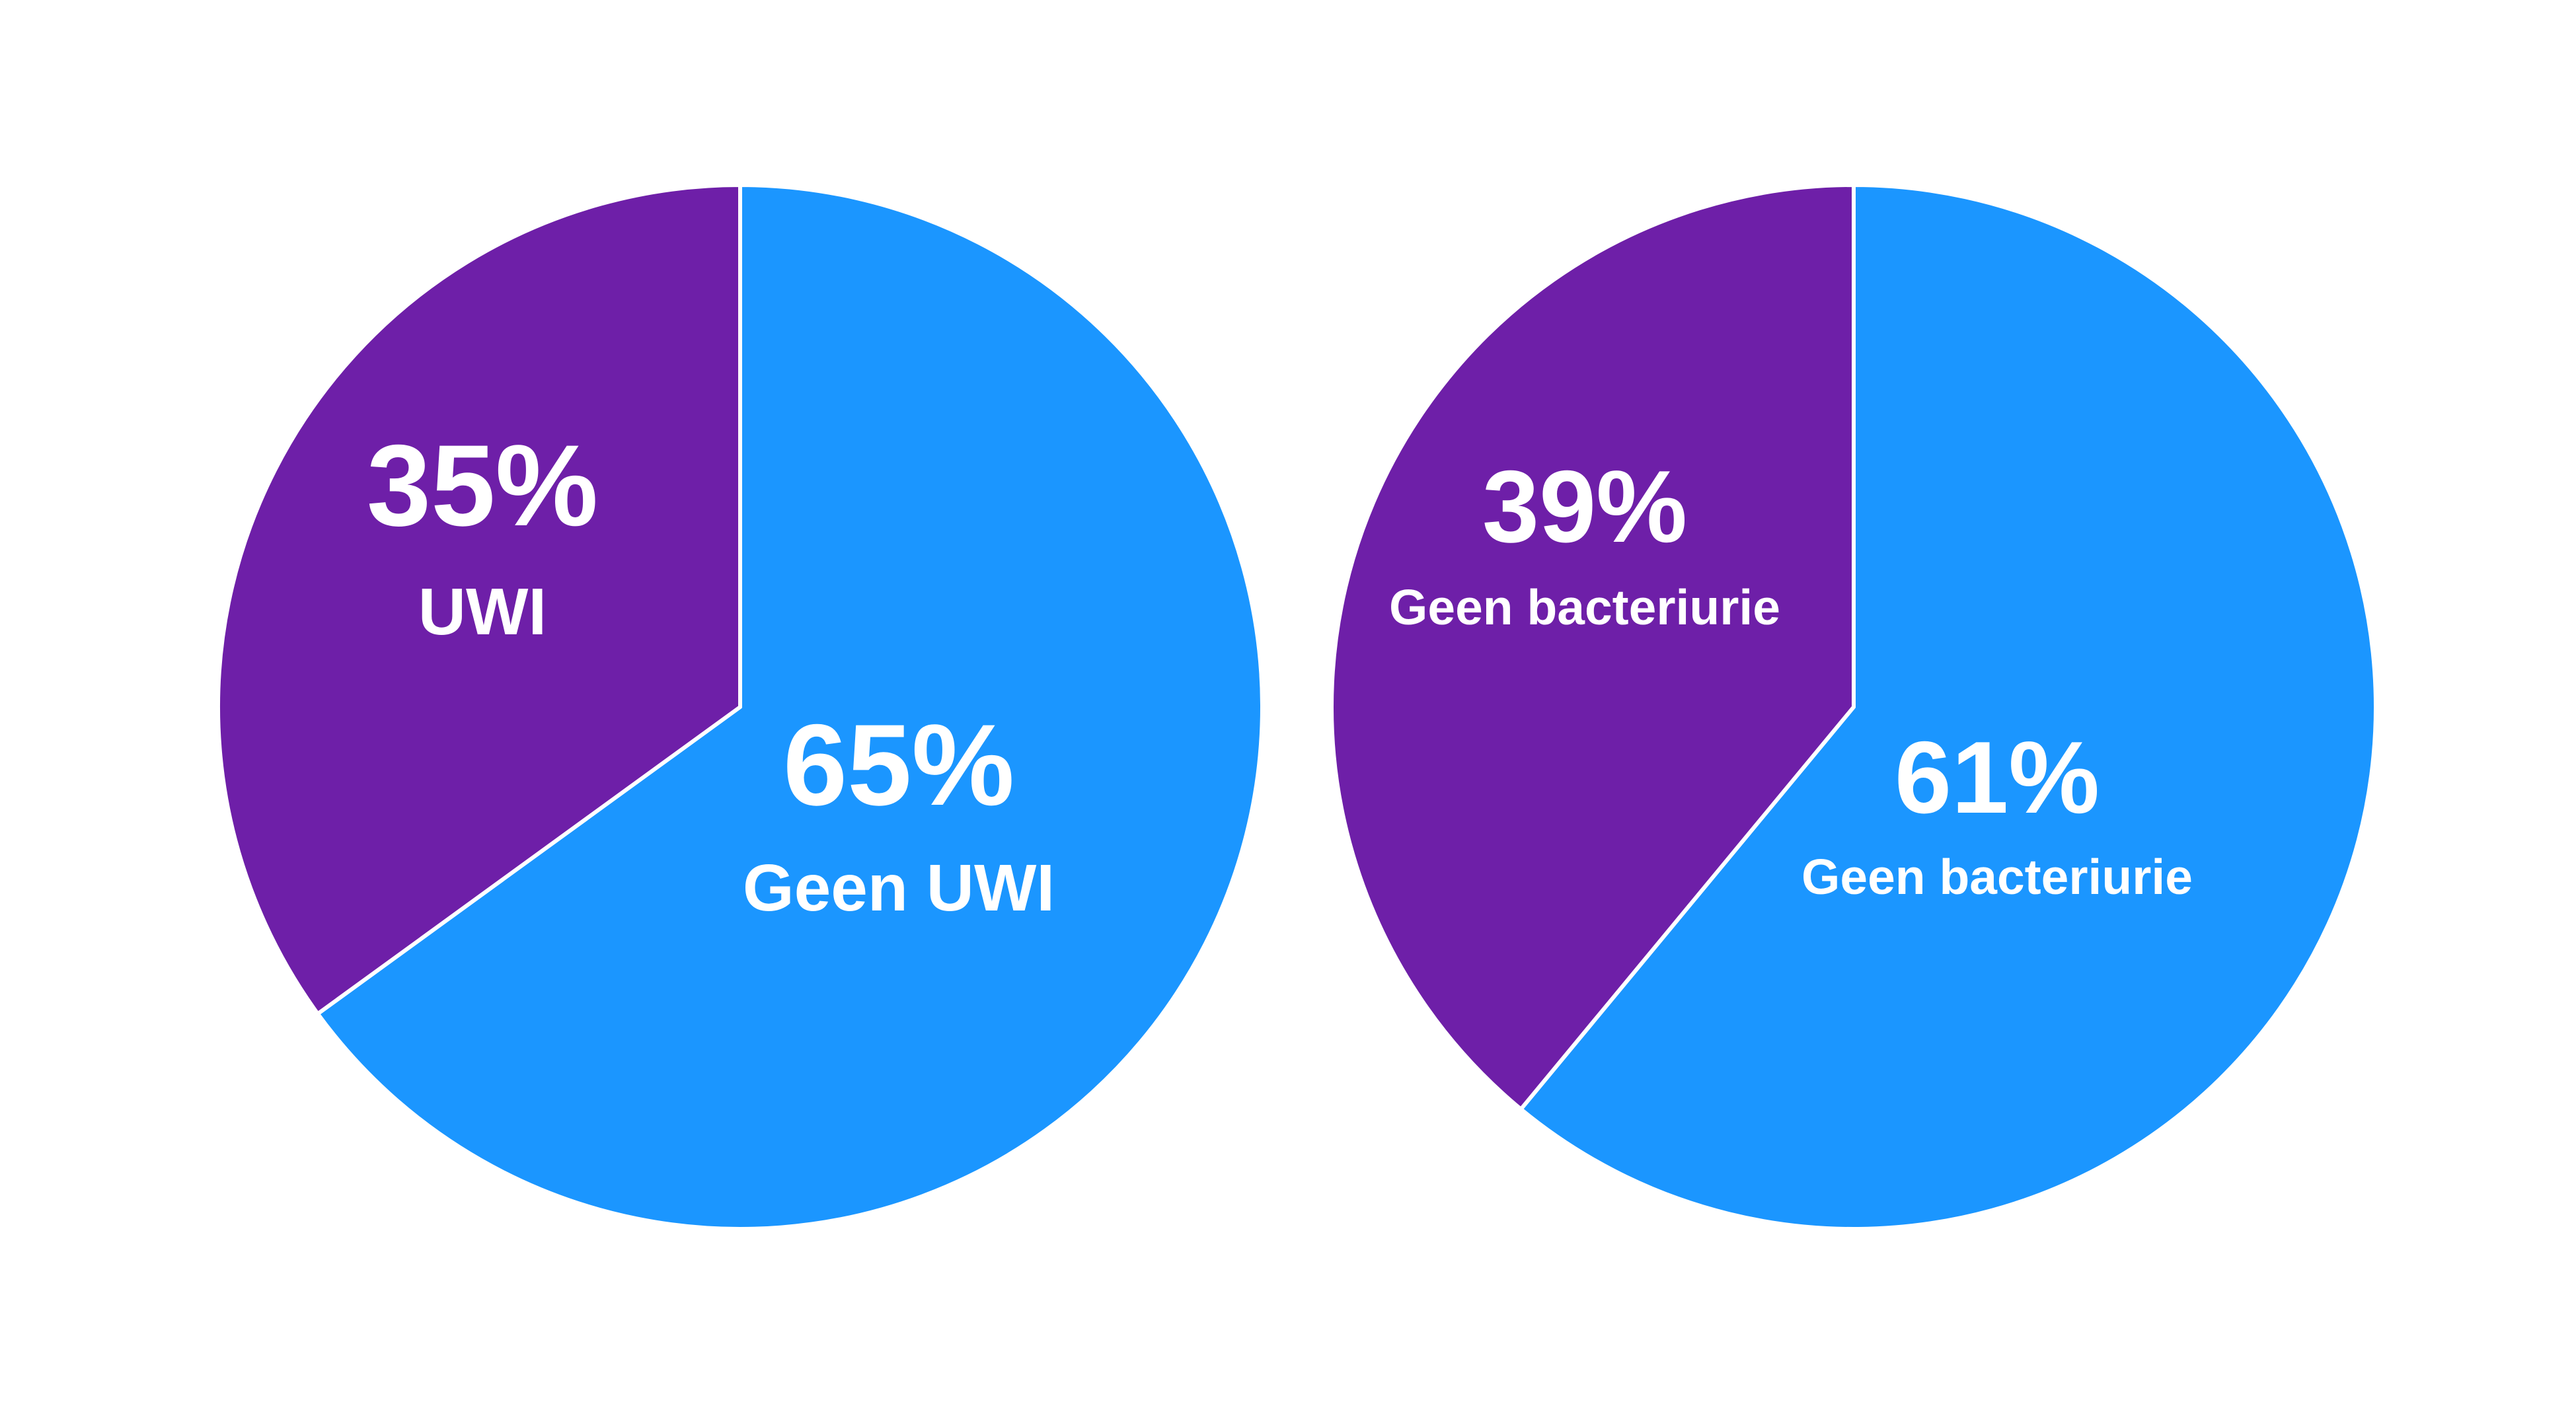 Image resolution: width=2576 pixels, height=1408 pixels. Describe the element at coordinates (899, 888) in the screenshot. I see `pie-1-slice-1-category-label: Geen UWI` at that location.